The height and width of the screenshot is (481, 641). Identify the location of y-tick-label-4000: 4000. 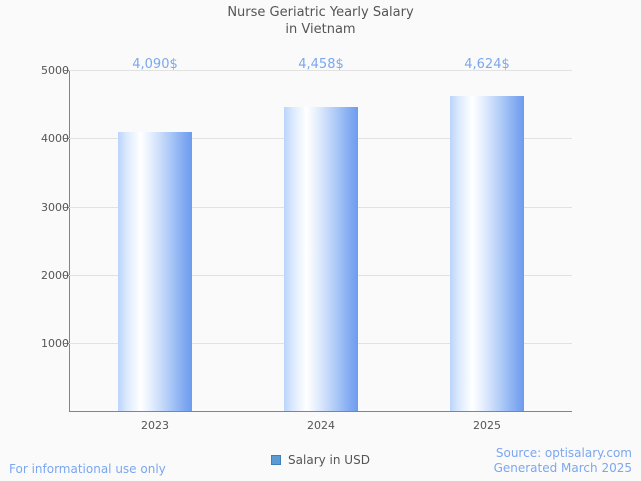
(55, 138).